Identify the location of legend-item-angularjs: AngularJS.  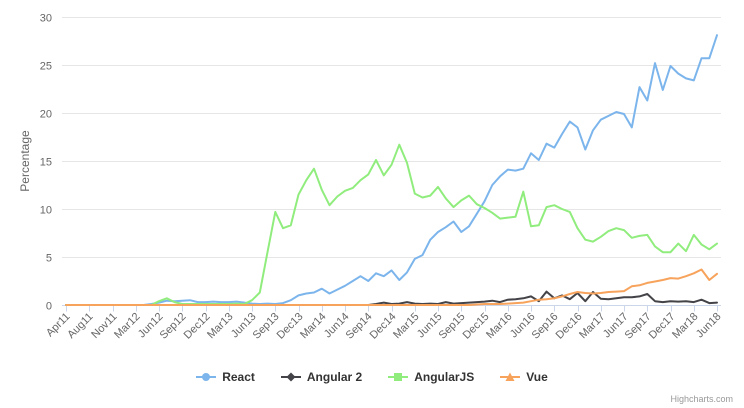
(431, 377).